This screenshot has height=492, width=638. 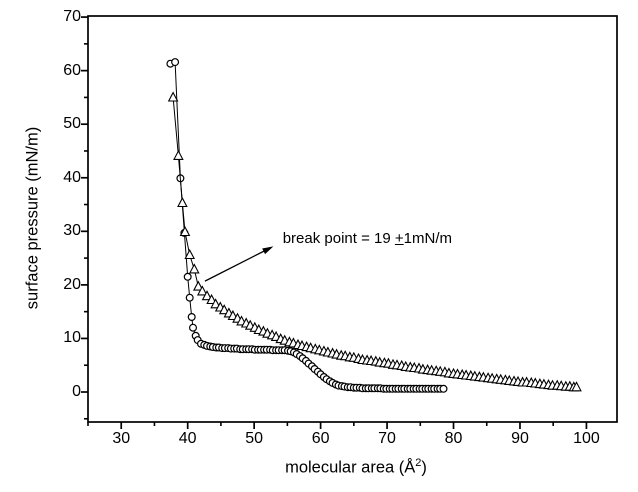 What do you see at coordinates (427, 238) in the screenshot?
I see `break-point-annotation-suffix: 1mN/m` at bounding box center [427, 238].